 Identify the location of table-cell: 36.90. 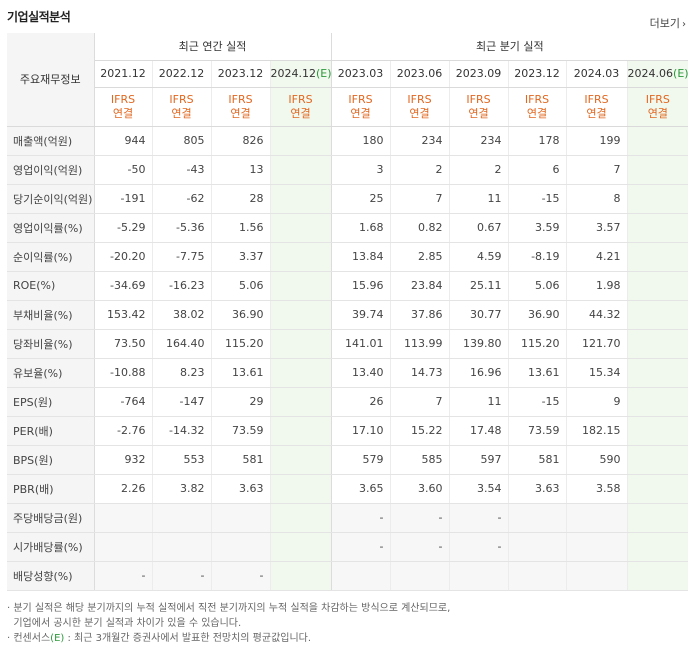
(240, 315).